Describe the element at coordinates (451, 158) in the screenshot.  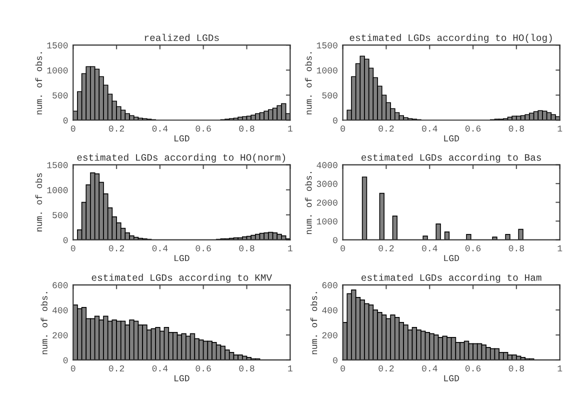
I see `chart-title: estimated LGDs according to Bas` at that location.